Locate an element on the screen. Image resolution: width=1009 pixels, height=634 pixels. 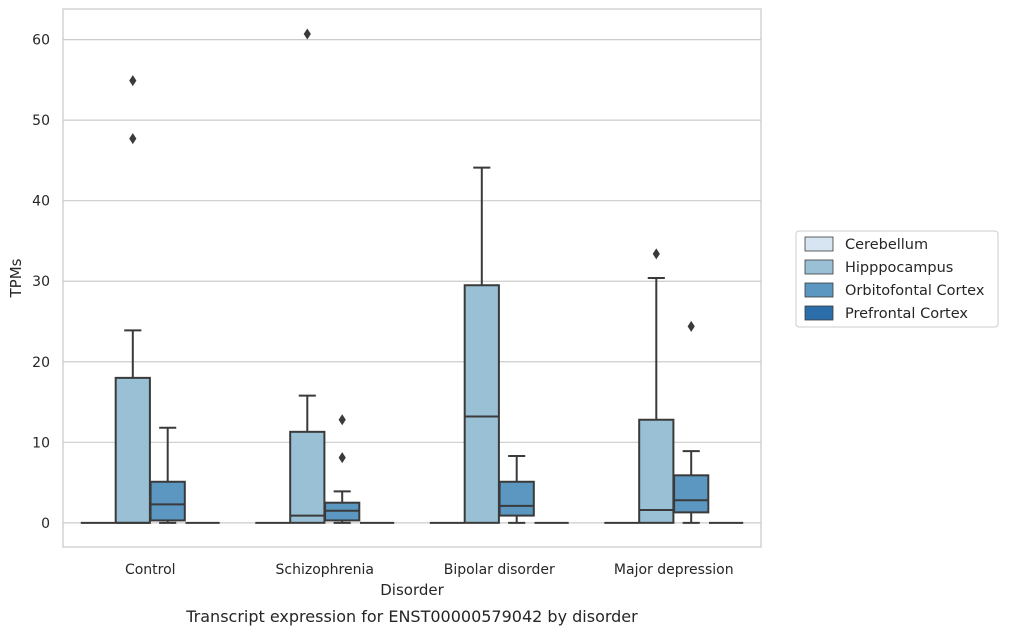
y-tick-labels: 0 10 20 30 40 50 60 is located at coordinates (41, 282).